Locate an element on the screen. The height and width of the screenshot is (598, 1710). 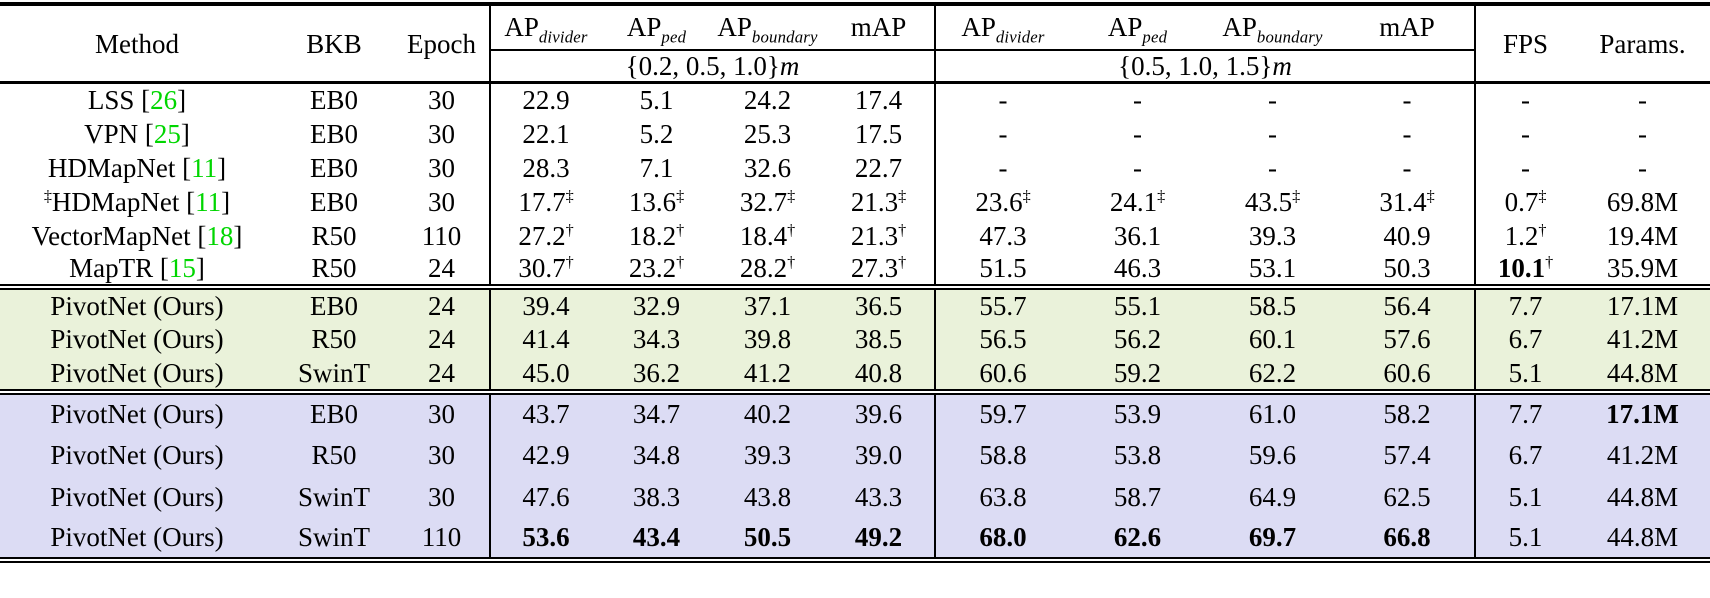
cell-ap-value: 51.5 is located at coordinates (1002, 269).